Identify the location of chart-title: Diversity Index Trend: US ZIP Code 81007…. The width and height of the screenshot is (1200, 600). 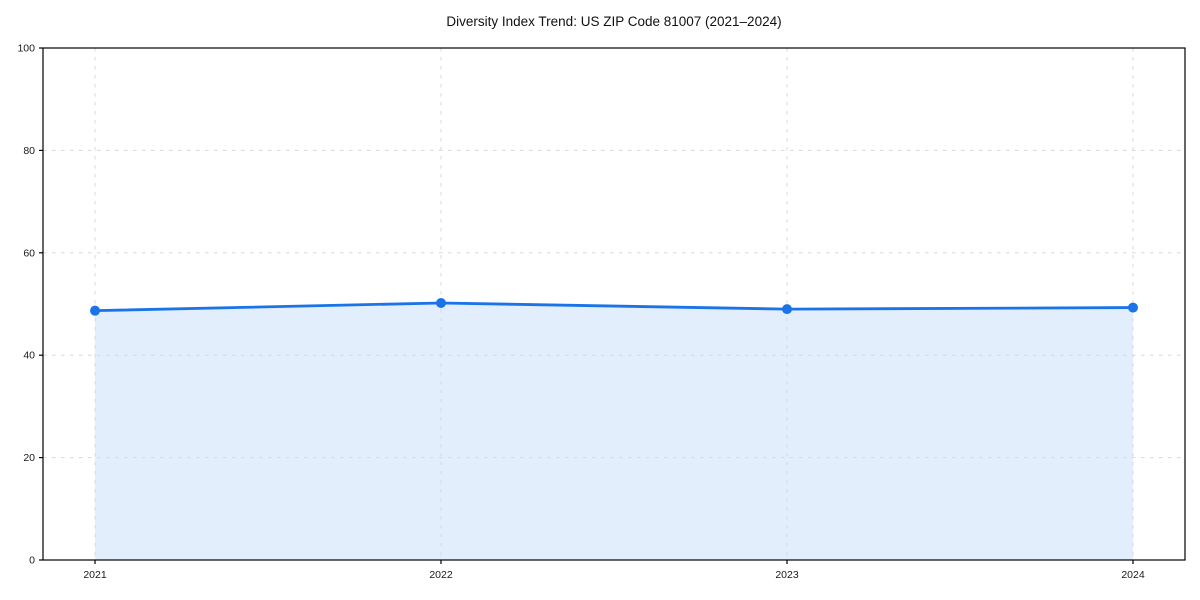
(614, 21).